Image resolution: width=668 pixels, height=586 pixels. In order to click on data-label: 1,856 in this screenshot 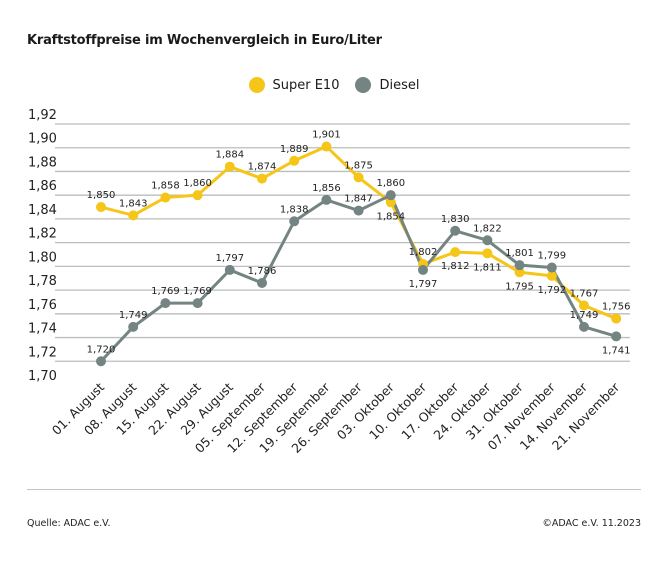, I will do `click(326, 188)`.